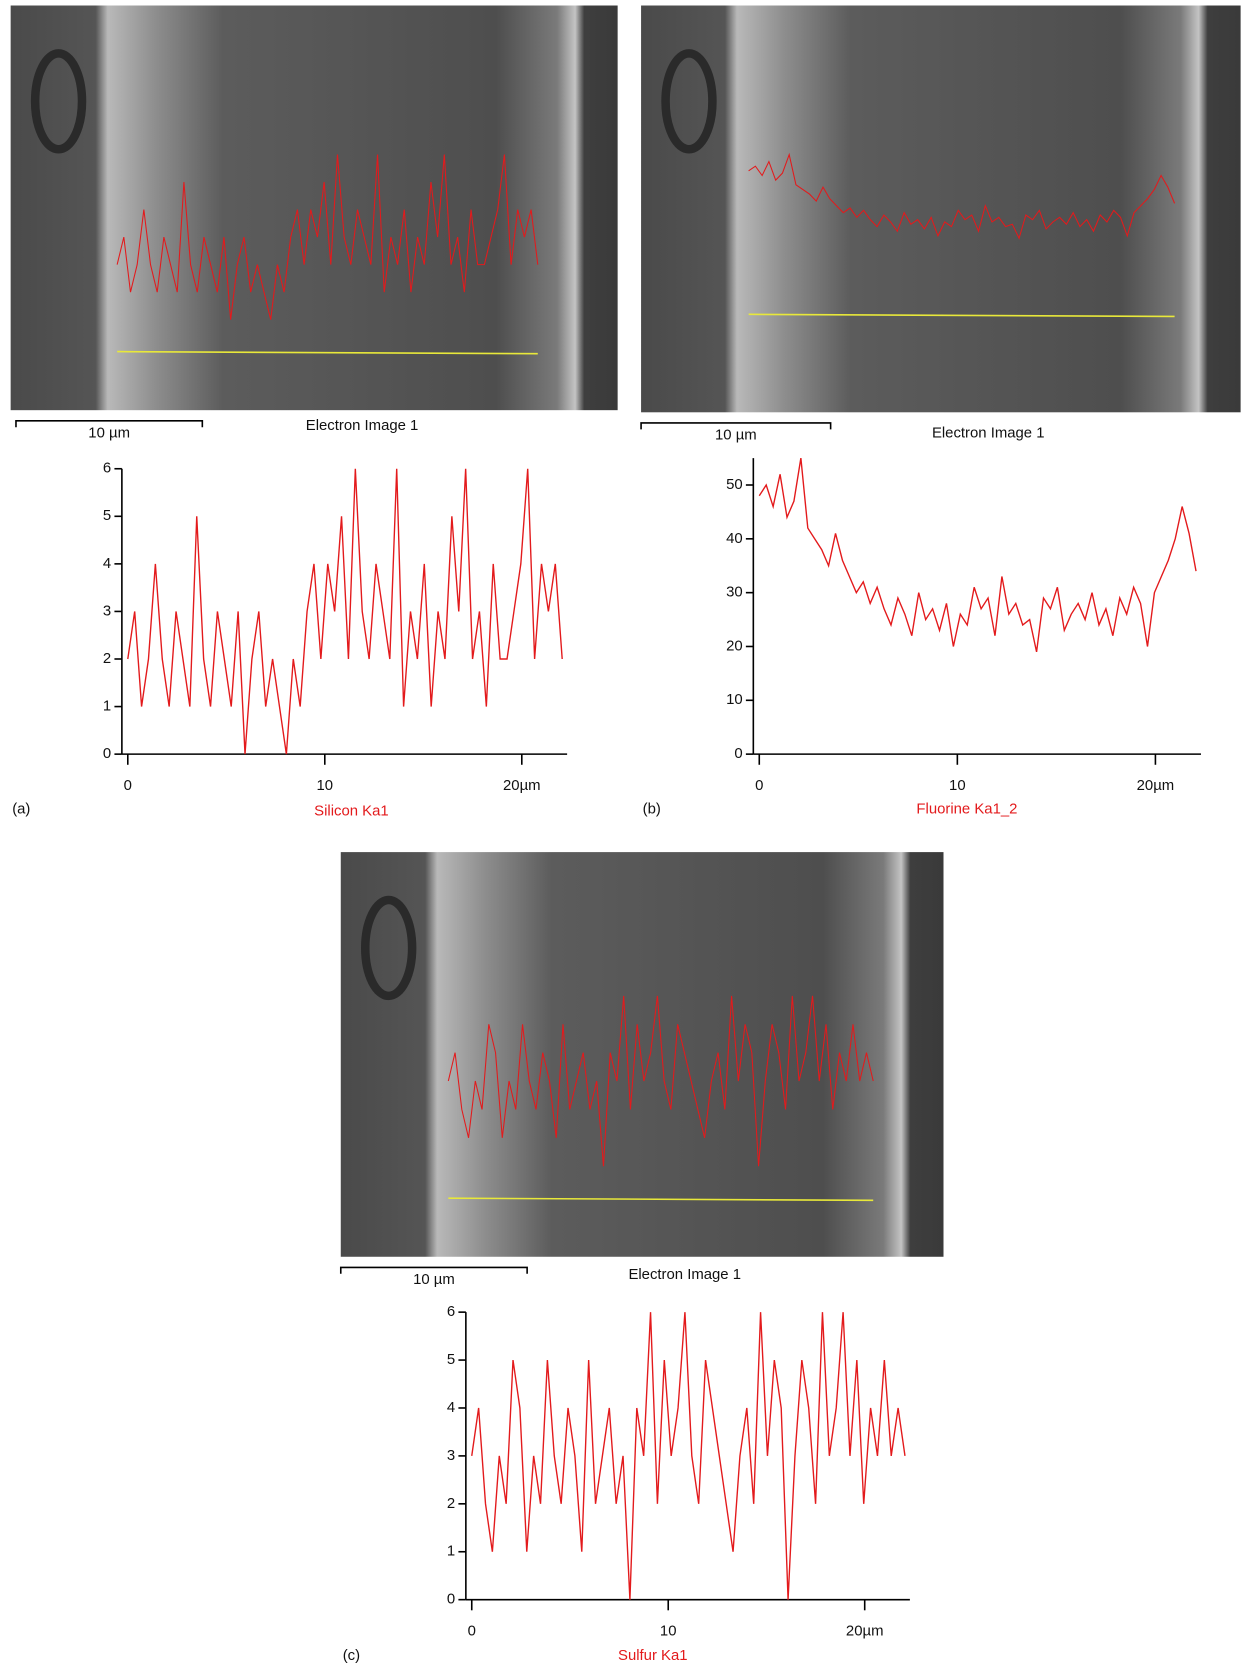 The height and width of the screenshot is (1668, 1247). I want to click on x-axis-label: Fluorine Ka1_2, so click(966, 809).